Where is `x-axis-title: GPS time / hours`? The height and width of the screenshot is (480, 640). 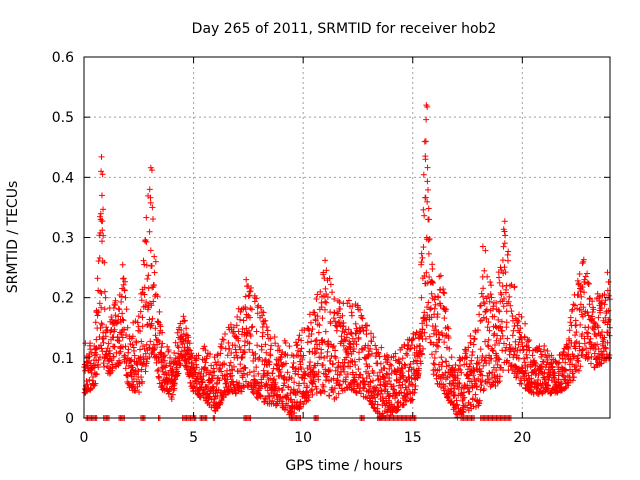
x-axis-title: GPS time / hours is located at coordinates (343, 466).